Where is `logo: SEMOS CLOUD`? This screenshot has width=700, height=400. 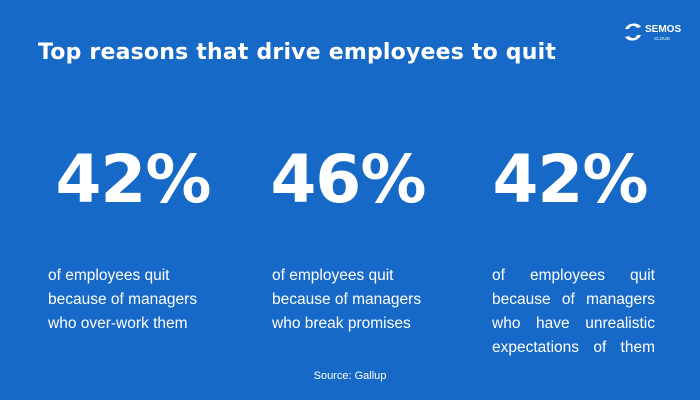
logo: SEMOS CLOUD is located at coordinates (653, 32).